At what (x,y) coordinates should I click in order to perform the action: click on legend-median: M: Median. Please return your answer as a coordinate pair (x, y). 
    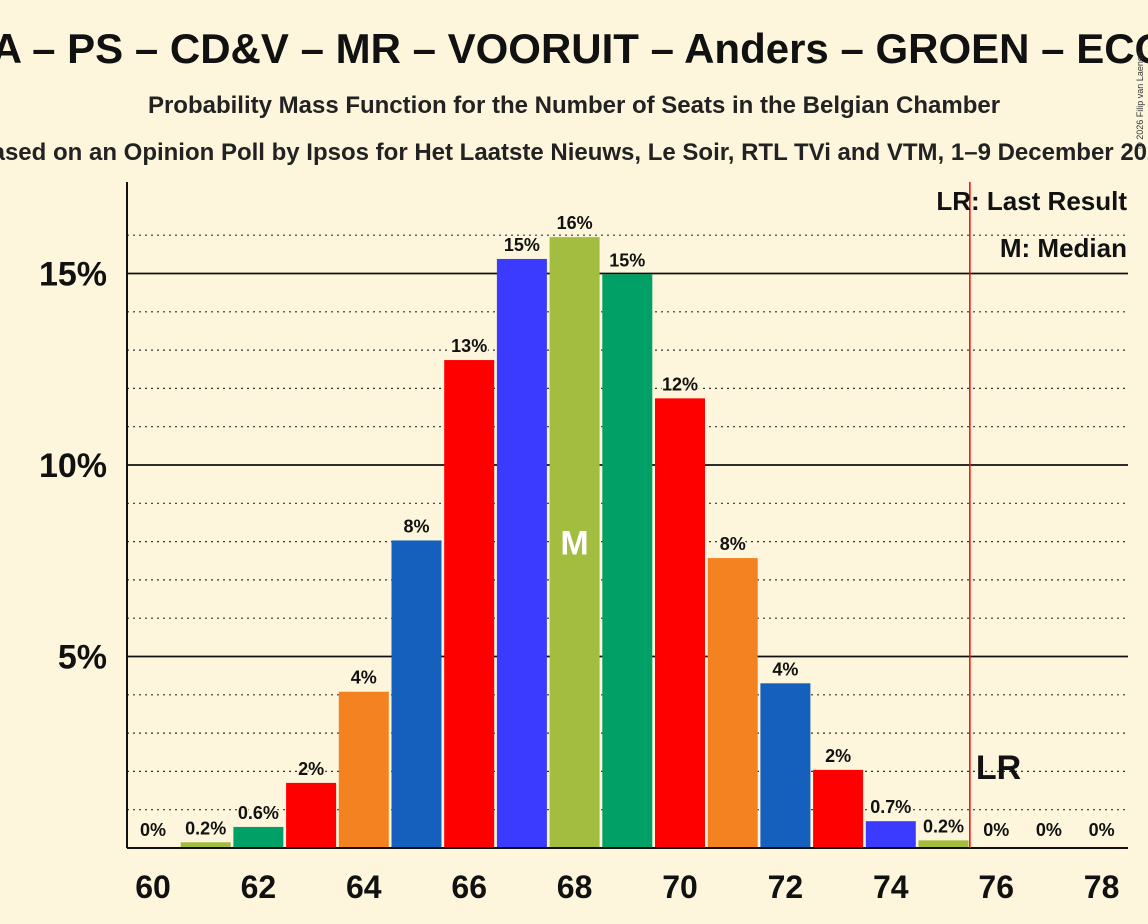
    Looking at the image, I should click on (1063, 248).